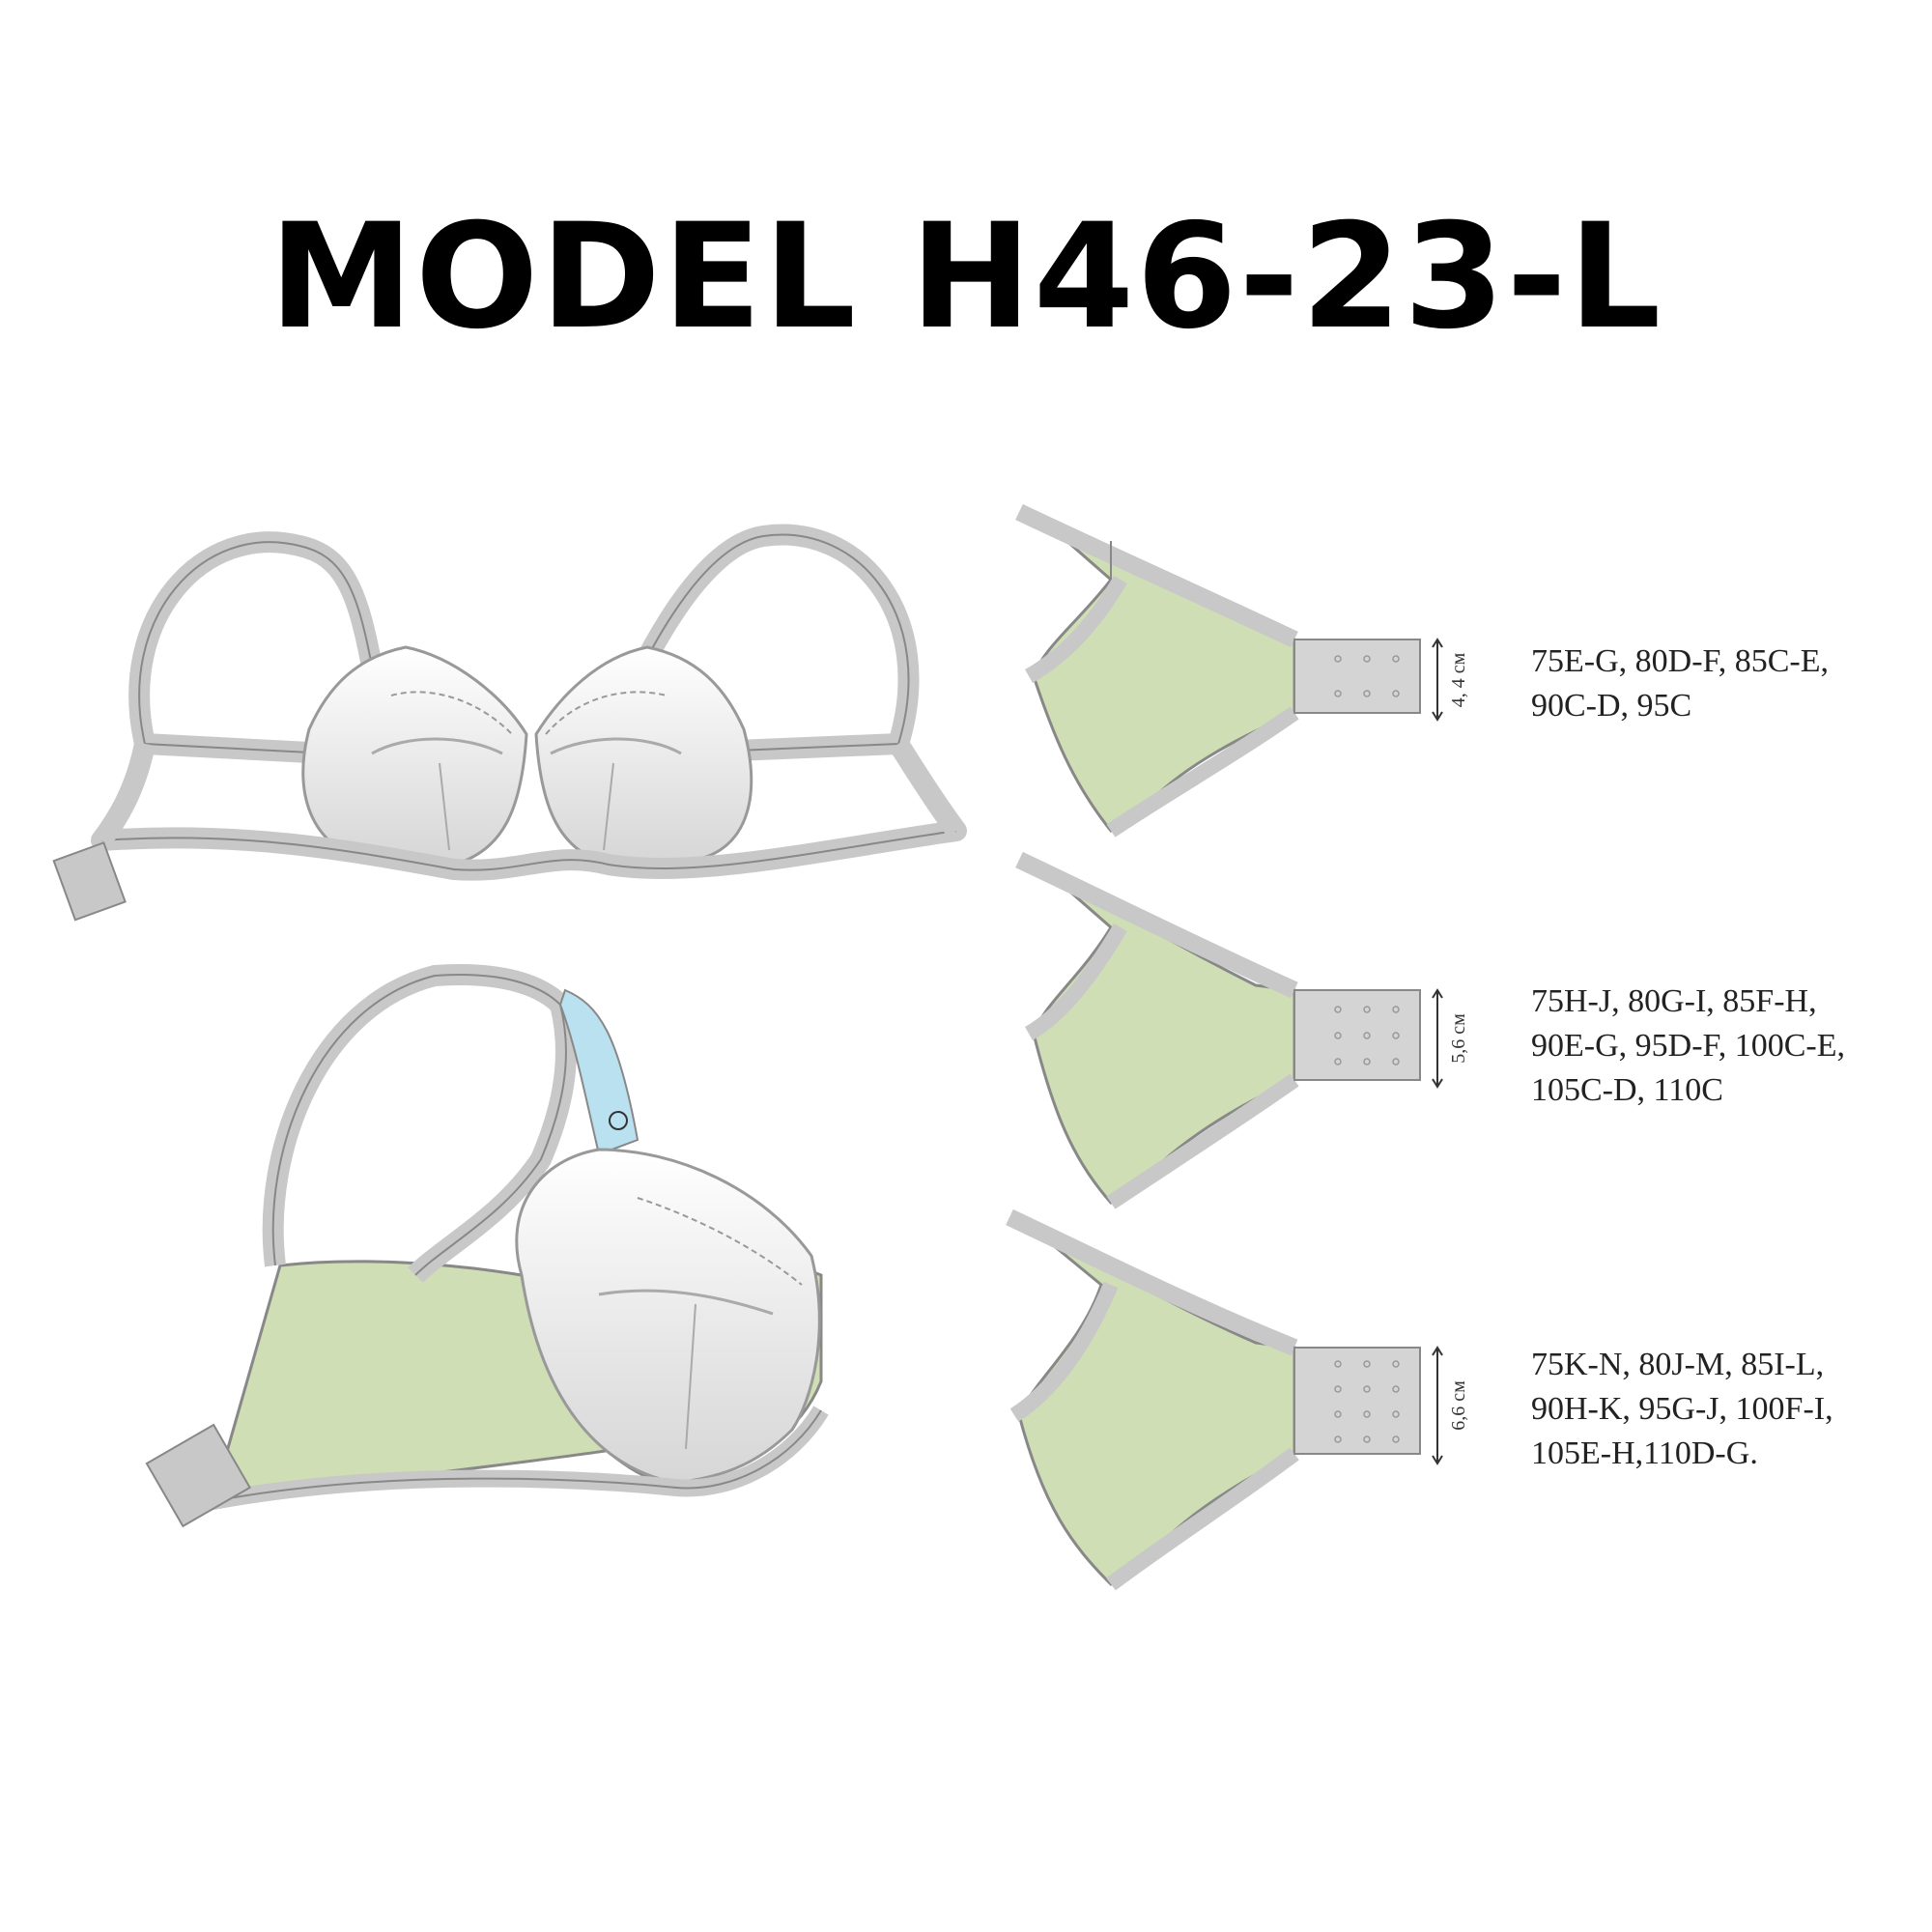 The width and height of the screenshot is (1932, 1932). Describe the element at coordinates (1458, 1405) in the screenshot. I see `dimension-label-3: 6,6 см` at that location.